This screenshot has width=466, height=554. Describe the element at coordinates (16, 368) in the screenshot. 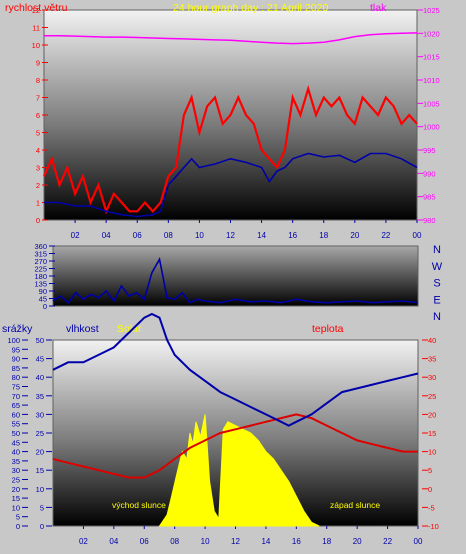

I see `tick-label: 85` at that location.